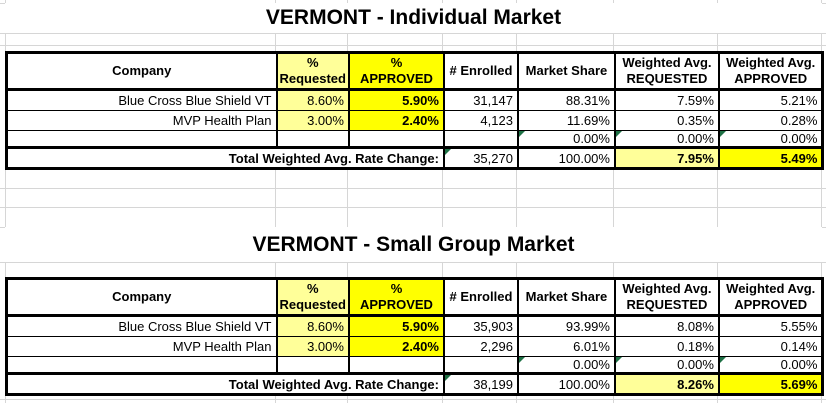 The width and height of the screenshot is (826, 403). I want to click on weighted-approved-cell: 5.21%, so click(770, 100).